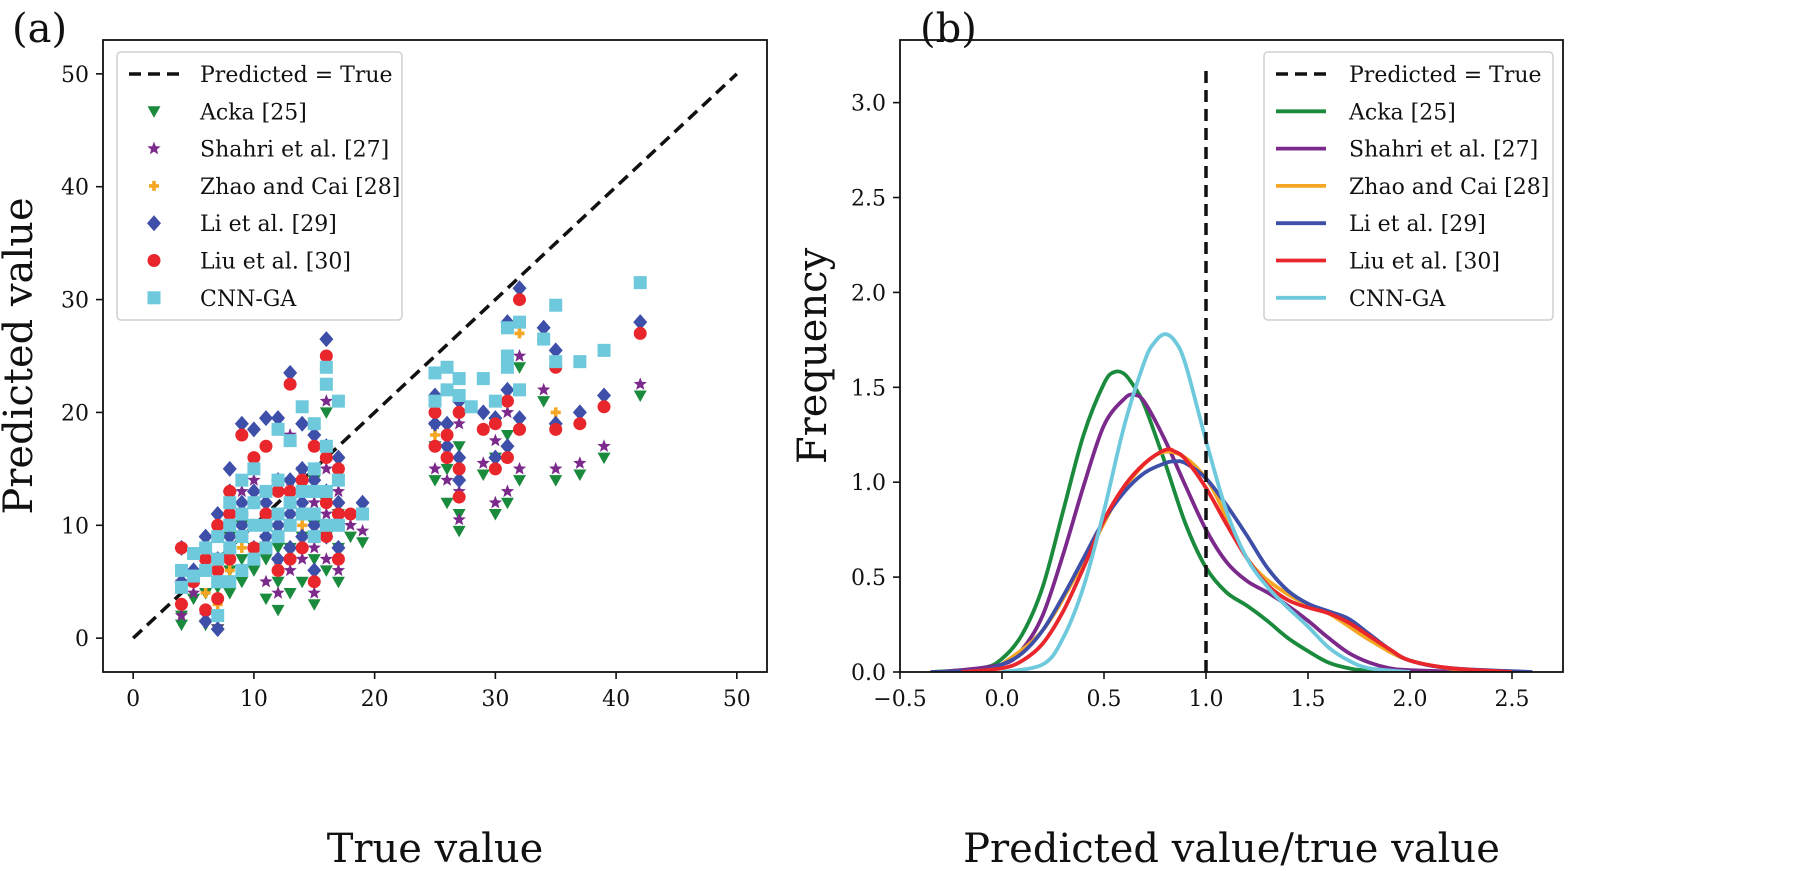 Image resolution: width=1805 pixels, height=880 pixels. Describe the element at coordinates (813, 355) in the screenshot. I see `y-axis-label: Frequency` at that location.